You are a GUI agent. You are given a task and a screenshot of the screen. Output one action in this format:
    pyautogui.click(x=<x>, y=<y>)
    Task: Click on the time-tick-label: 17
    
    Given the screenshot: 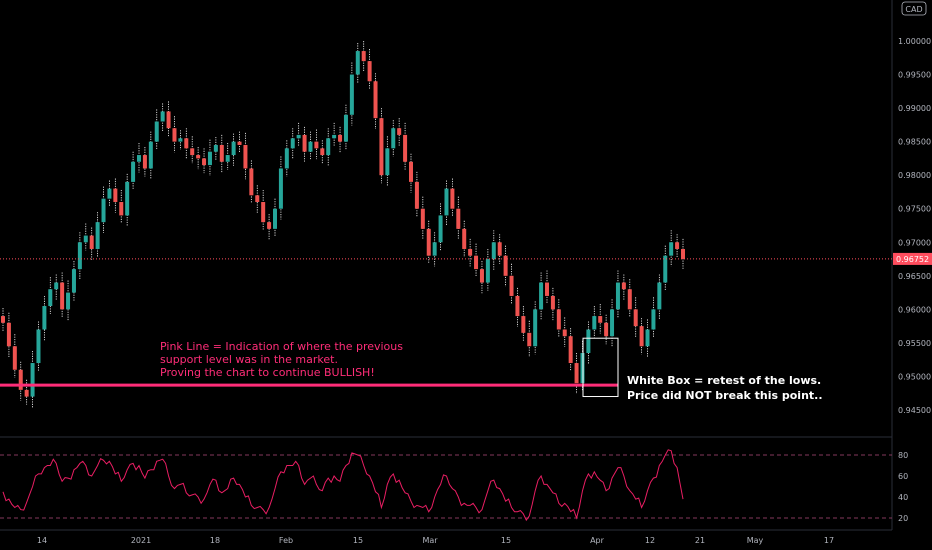 What is the action you would take?
    pyautogui.click(x=829, y=540)
    